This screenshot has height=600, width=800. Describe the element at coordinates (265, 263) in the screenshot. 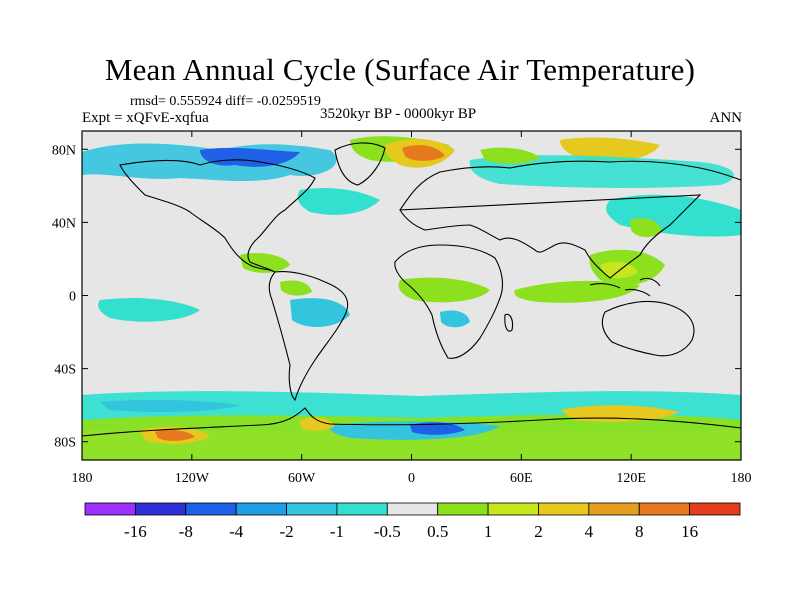

I see `anomaly-patch-central-america-green` at that location.